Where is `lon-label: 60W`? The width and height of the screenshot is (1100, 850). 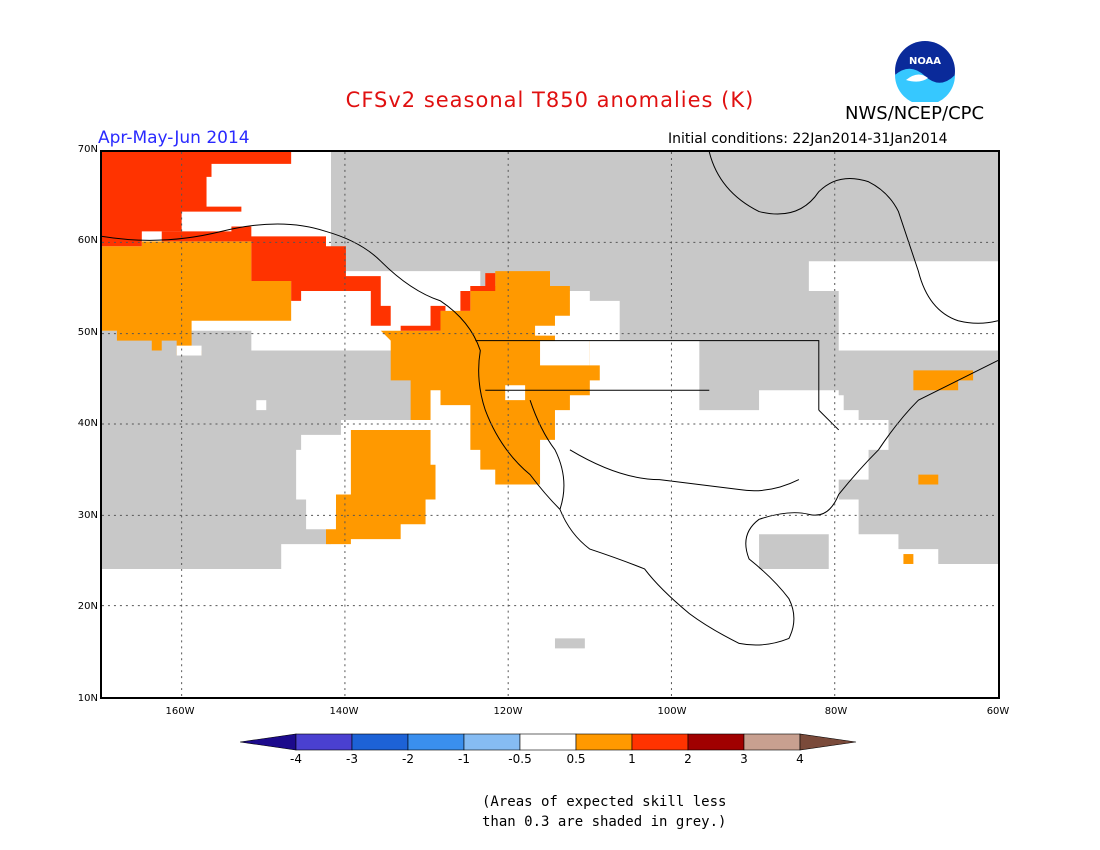
lon-label: 60W is located at coordinates (998, 711).